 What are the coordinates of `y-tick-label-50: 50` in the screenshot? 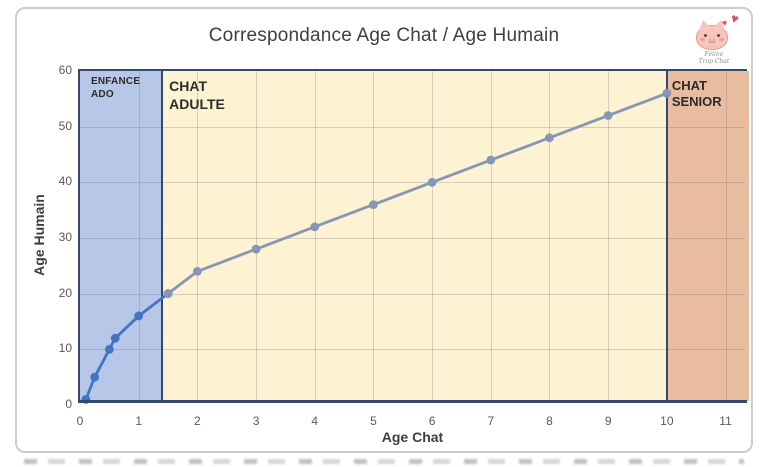 It's located at (65, 125).